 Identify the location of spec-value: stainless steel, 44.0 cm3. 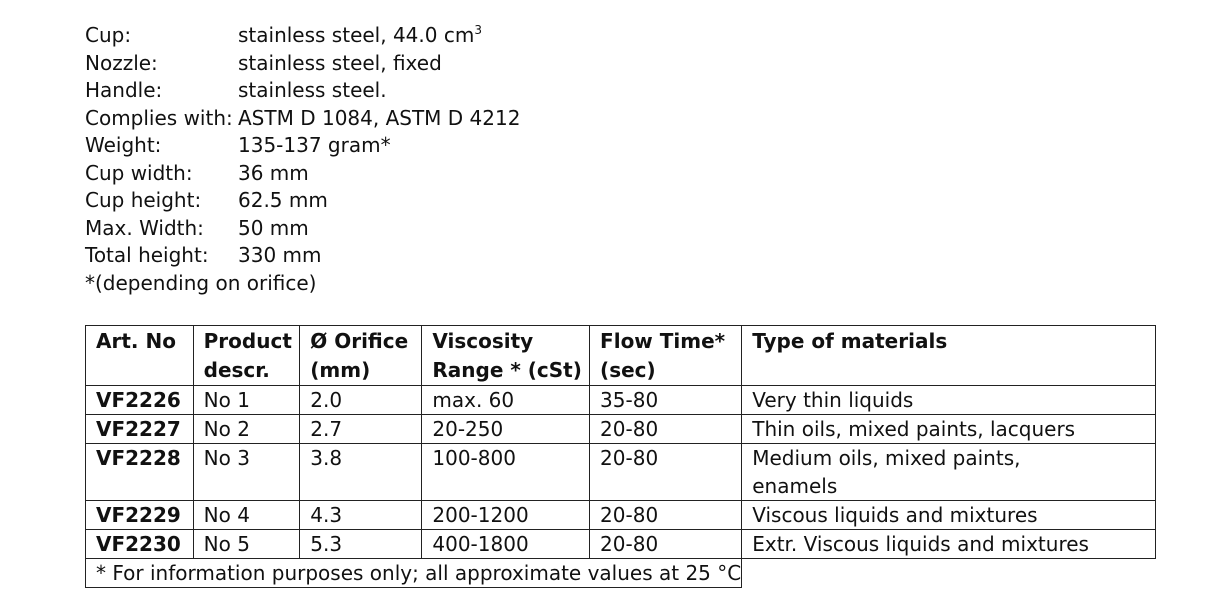
(360, 36).